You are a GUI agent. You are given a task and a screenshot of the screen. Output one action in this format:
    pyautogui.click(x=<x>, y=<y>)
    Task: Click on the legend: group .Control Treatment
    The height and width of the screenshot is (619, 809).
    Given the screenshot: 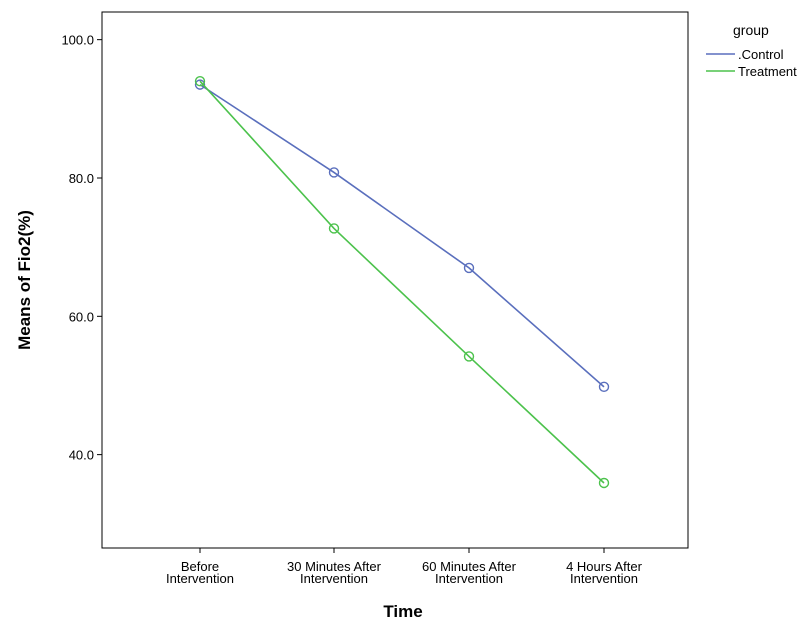 What is the action you would take?
    pyautogui.click(x=751, y=50)
    